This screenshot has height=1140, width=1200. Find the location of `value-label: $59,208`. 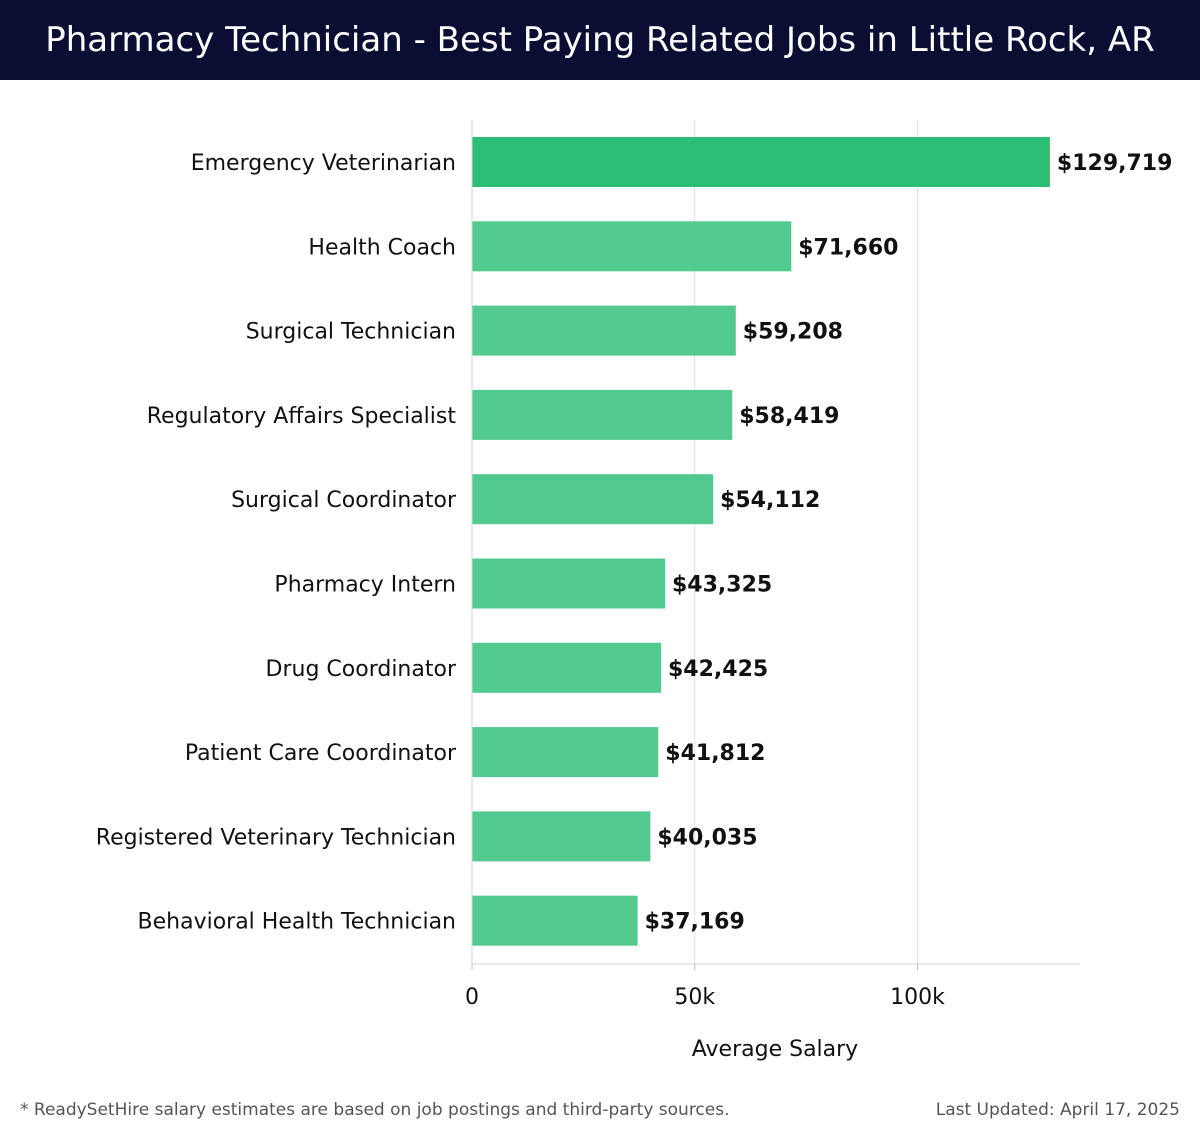

value-label: $59,208 is located at coordinates (793, 332).